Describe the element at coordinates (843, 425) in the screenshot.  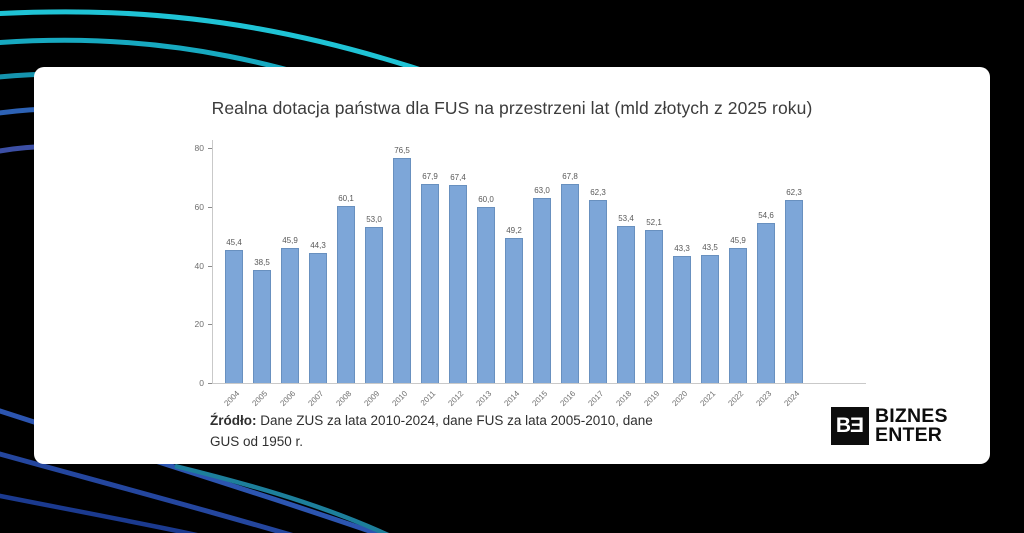
I see `logo-monogram-b: B` at that location.